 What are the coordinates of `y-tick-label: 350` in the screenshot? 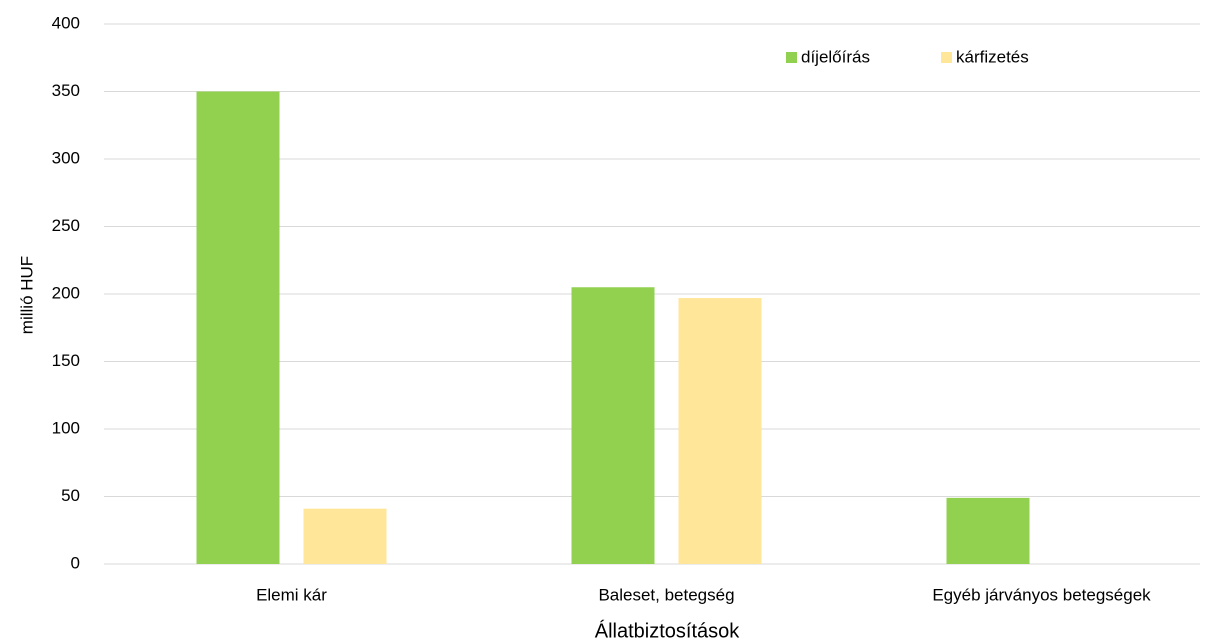 It's located at (66, 90).